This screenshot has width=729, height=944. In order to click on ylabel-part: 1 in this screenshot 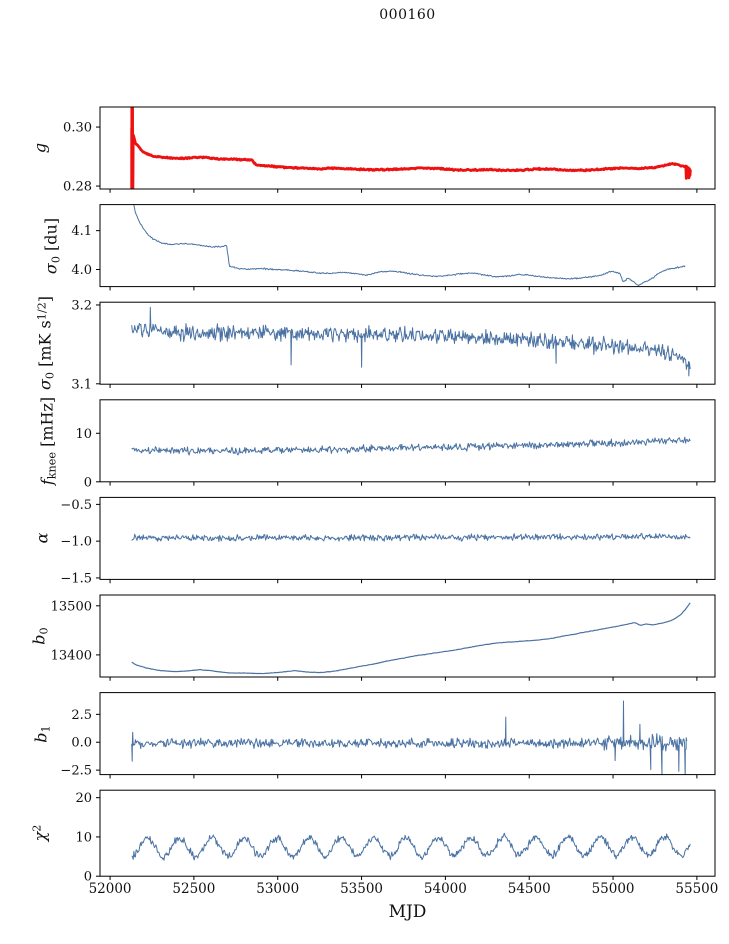, I will do `click(46, 728)`.